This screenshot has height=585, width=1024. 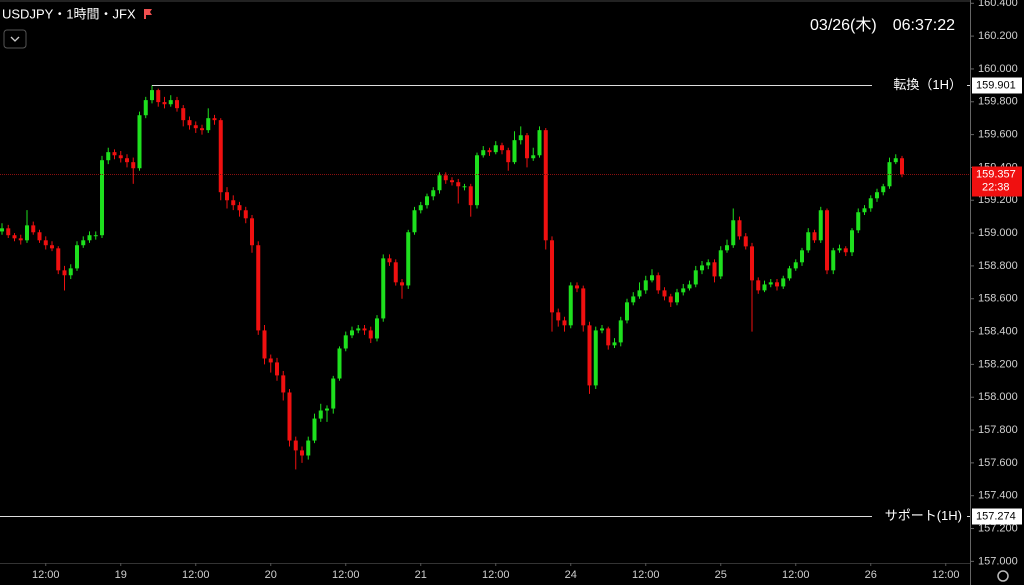 I want to click on countdown: 22:38, so click(x=996, y=187).